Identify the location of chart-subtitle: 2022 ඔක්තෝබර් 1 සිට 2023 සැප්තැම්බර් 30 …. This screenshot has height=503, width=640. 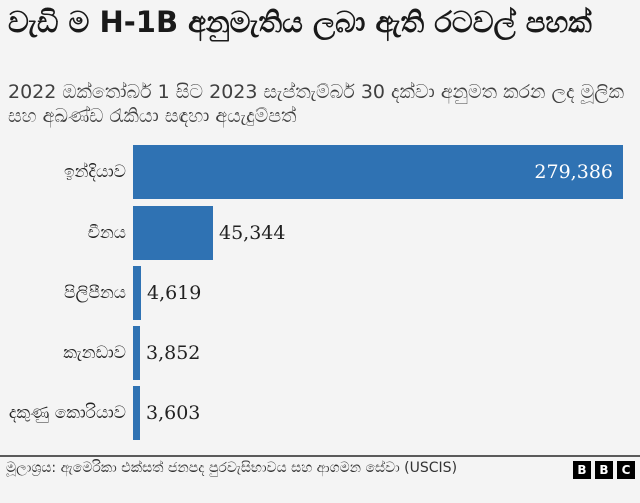
(316, 104).